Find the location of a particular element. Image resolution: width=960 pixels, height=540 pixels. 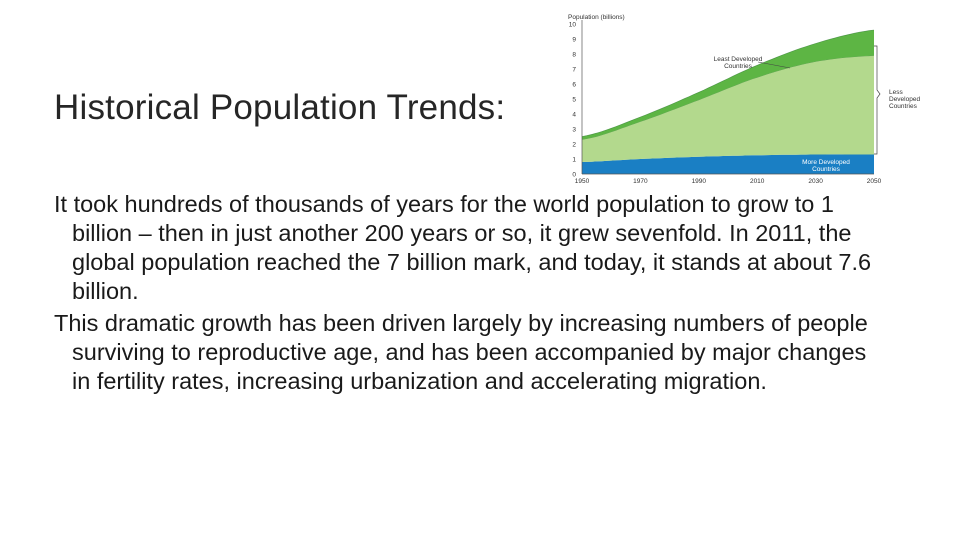

less-developed-label-line-3: Countries is located at coordinates (903, 106).